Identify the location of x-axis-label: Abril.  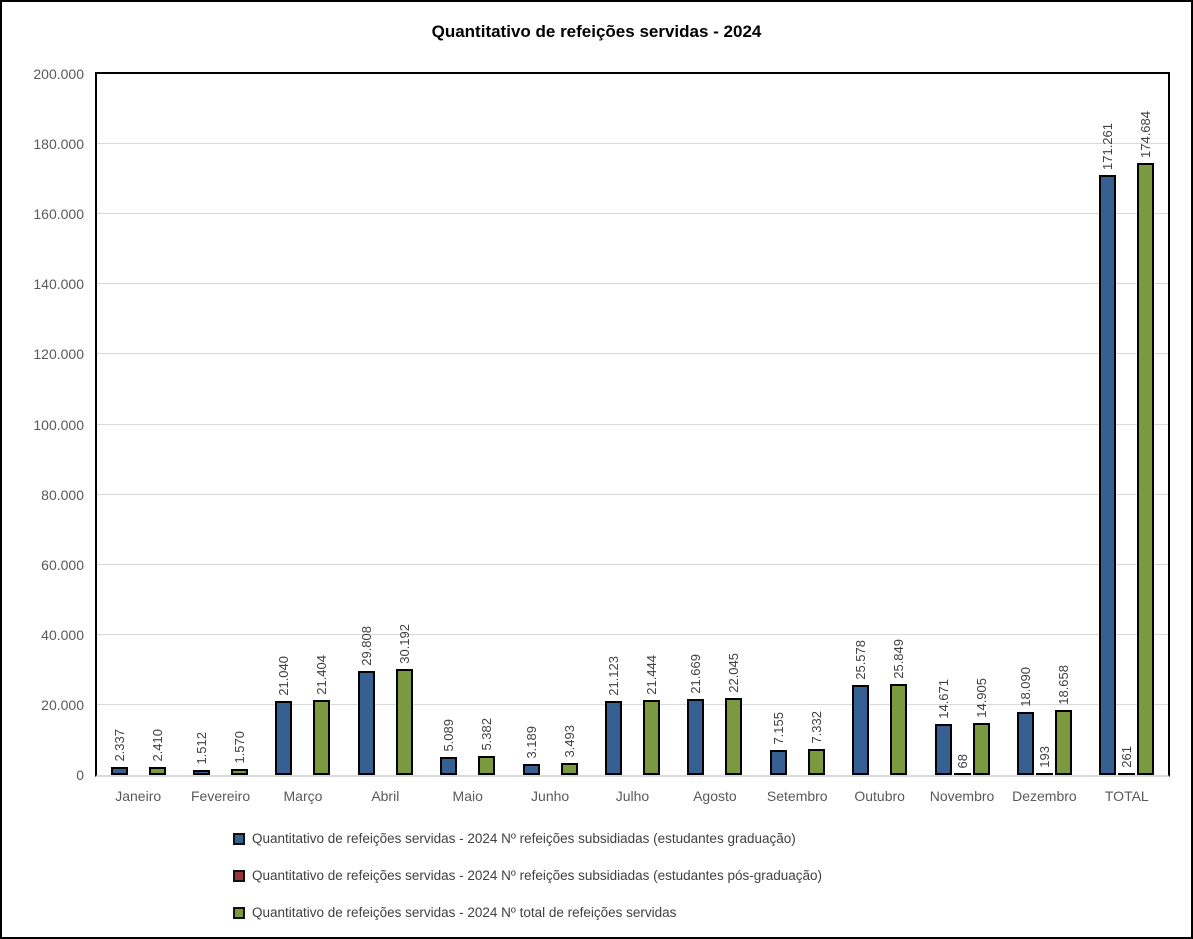
(385, 796).